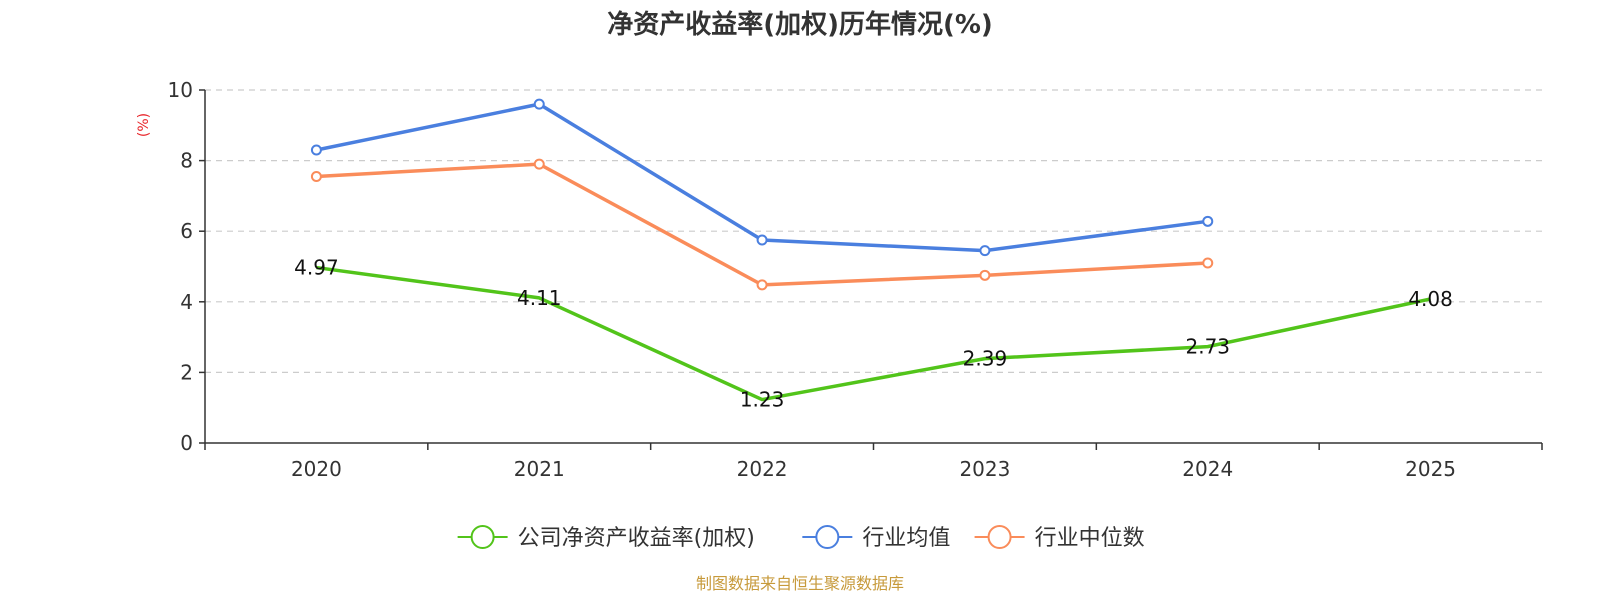  I want to click on y-tick-label: 10, so click(180, 90).